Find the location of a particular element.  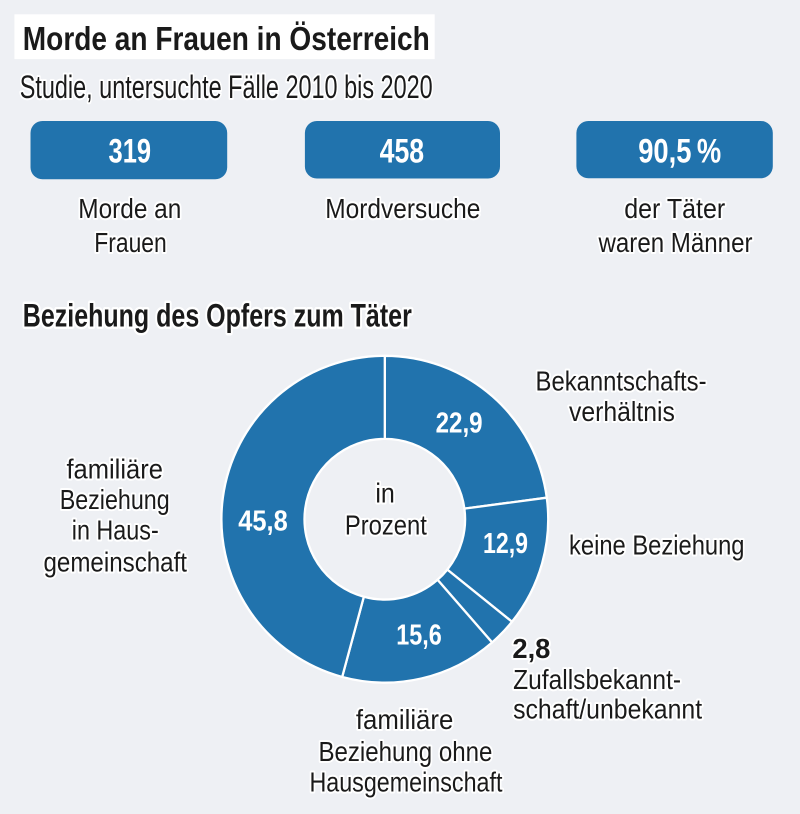

svg-text: 458 is located at coordinates (402, 152).